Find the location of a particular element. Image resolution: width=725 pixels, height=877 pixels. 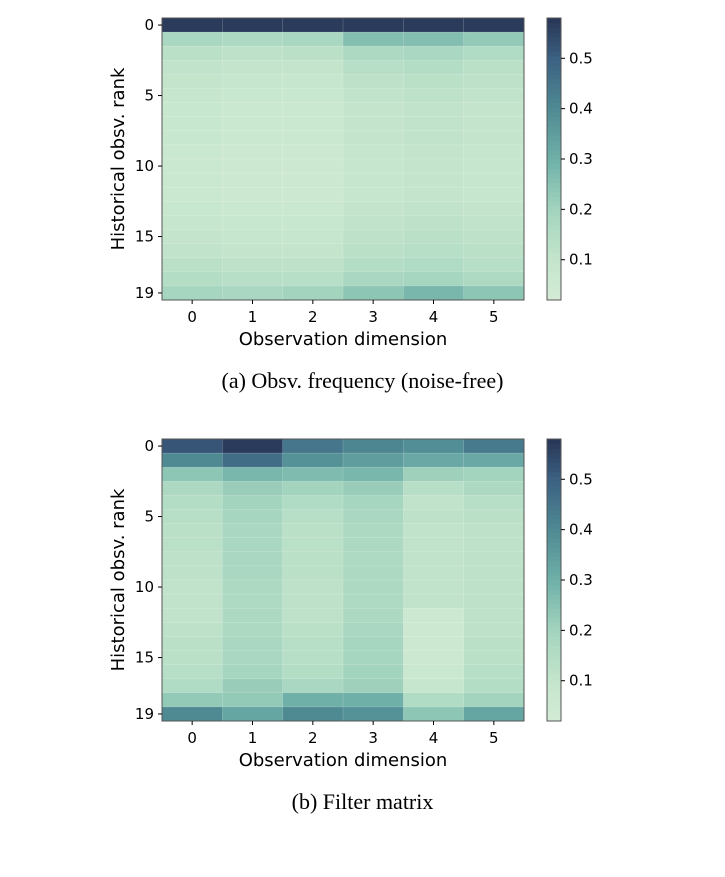

y-tick-label: 10 is located at coordinates (144, 166).